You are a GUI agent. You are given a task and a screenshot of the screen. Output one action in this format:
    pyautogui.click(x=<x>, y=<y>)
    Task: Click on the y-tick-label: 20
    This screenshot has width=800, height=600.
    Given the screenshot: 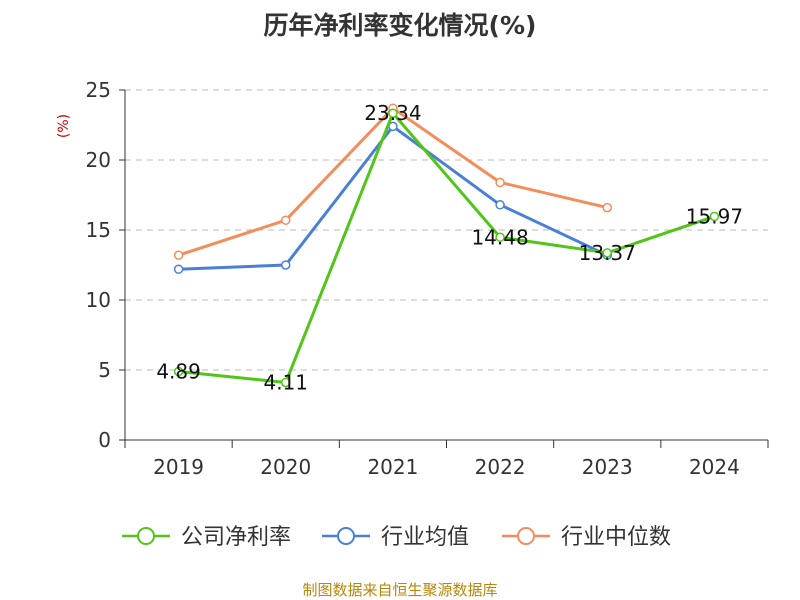 What is the action you would take?
    pyautogui.click(x=98, y=160)
    